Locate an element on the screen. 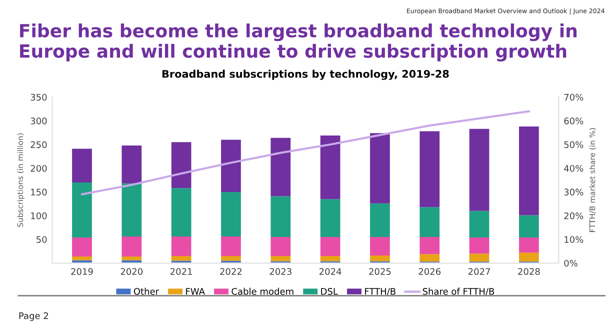 The height and width of the screenshot is (336, 614). y-tick-label: 350 is located at coordinates (38, 97).